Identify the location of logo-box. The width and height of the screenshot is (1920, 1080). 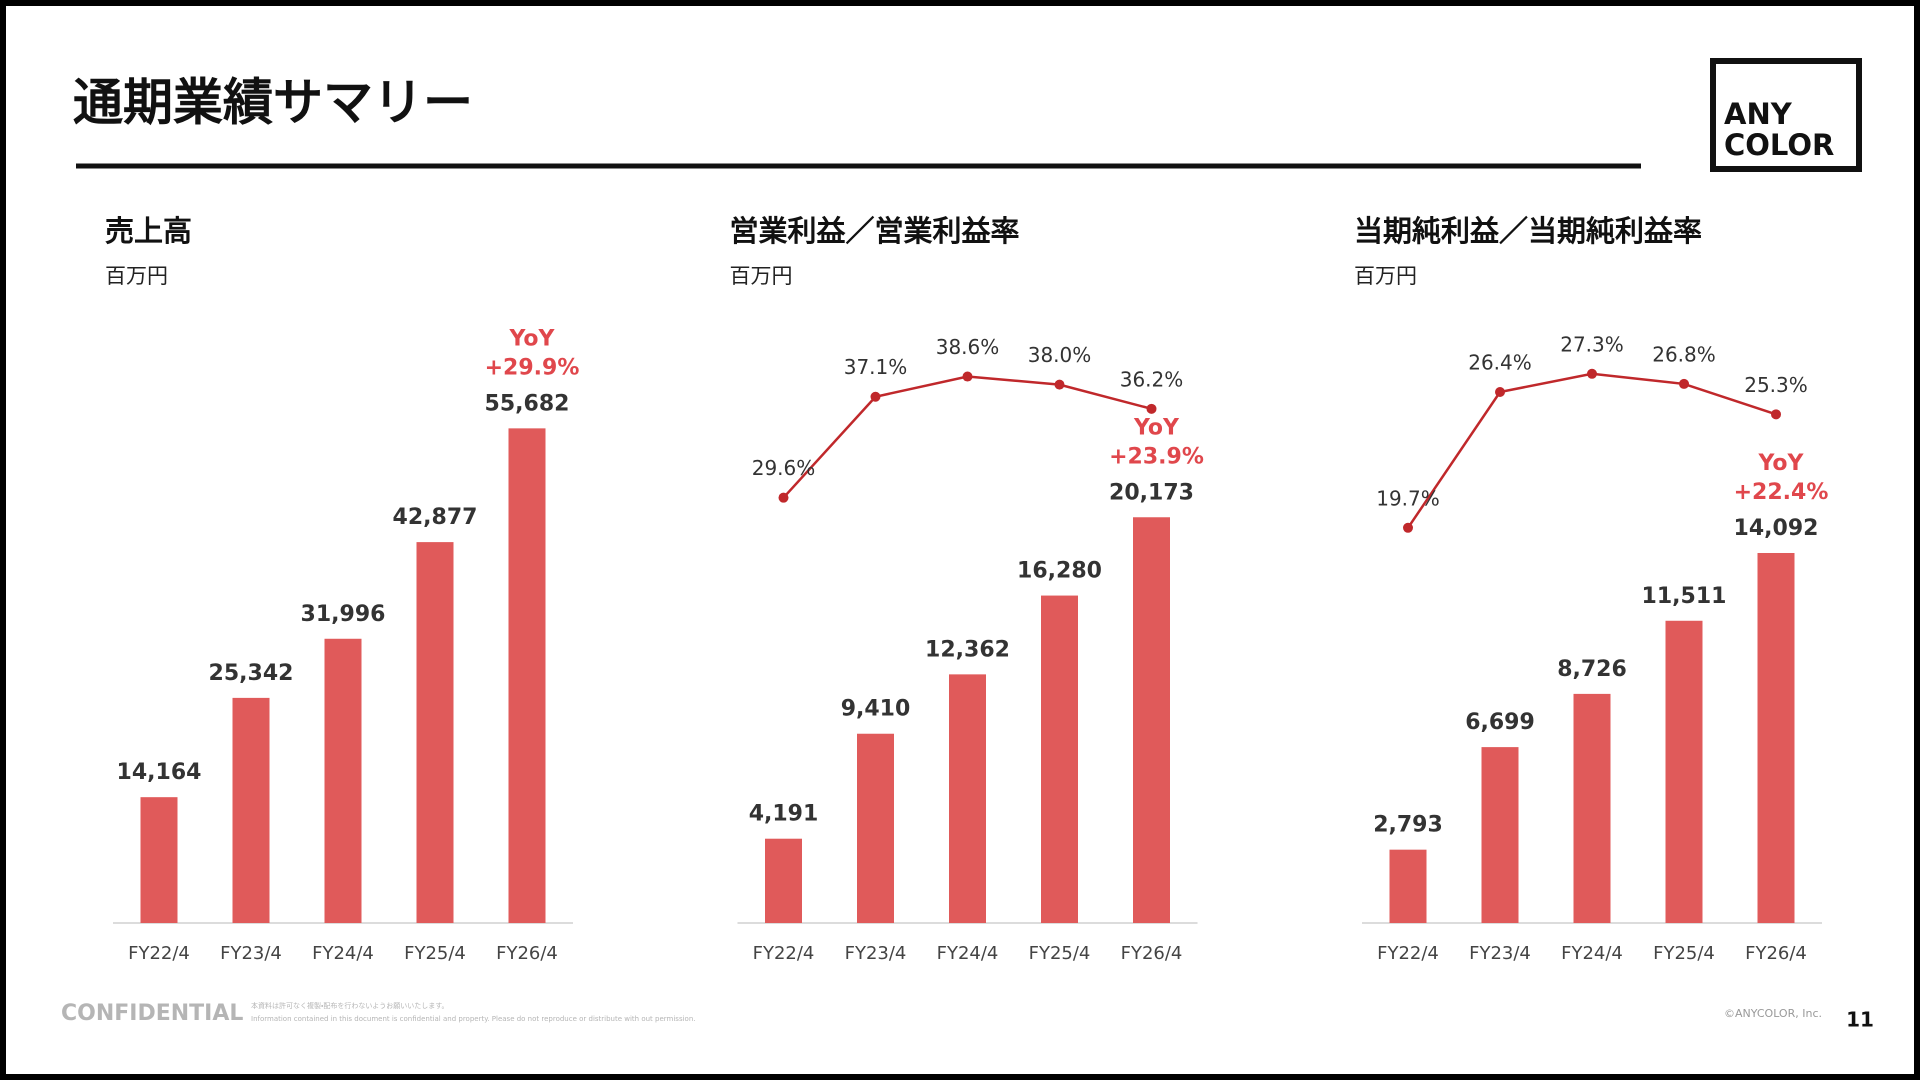
(1786, 115).